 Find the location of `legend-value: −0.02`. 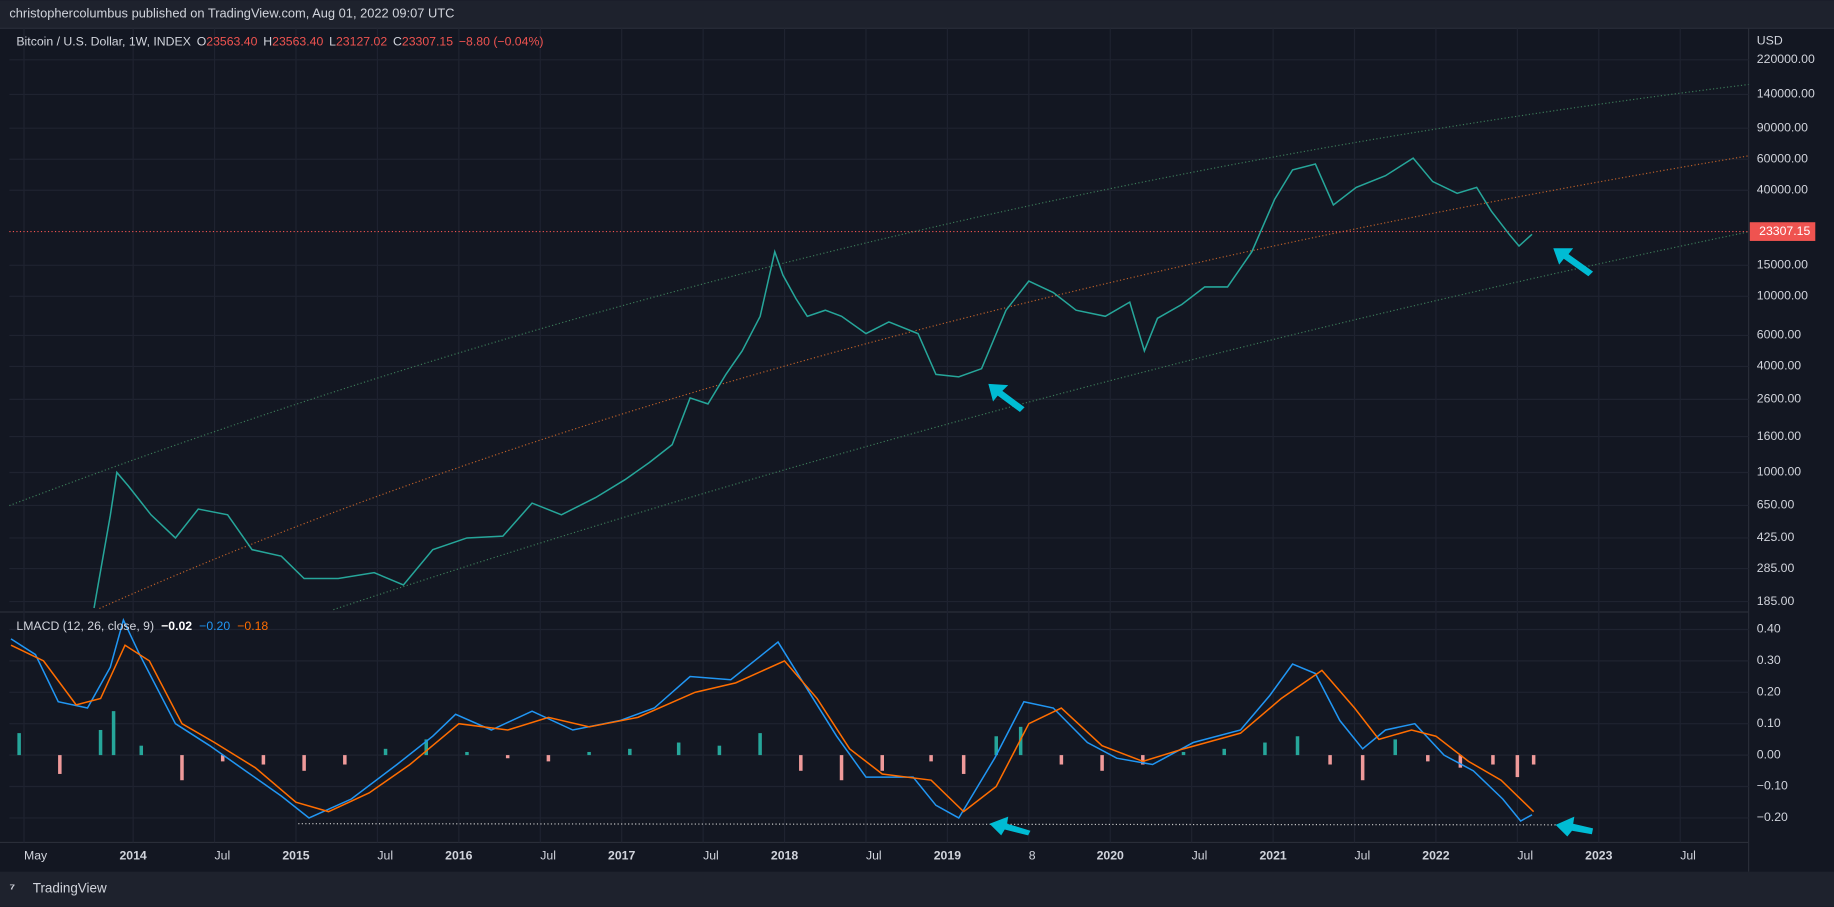

legend-value: −0.02 is located at coordinates (176, 626).